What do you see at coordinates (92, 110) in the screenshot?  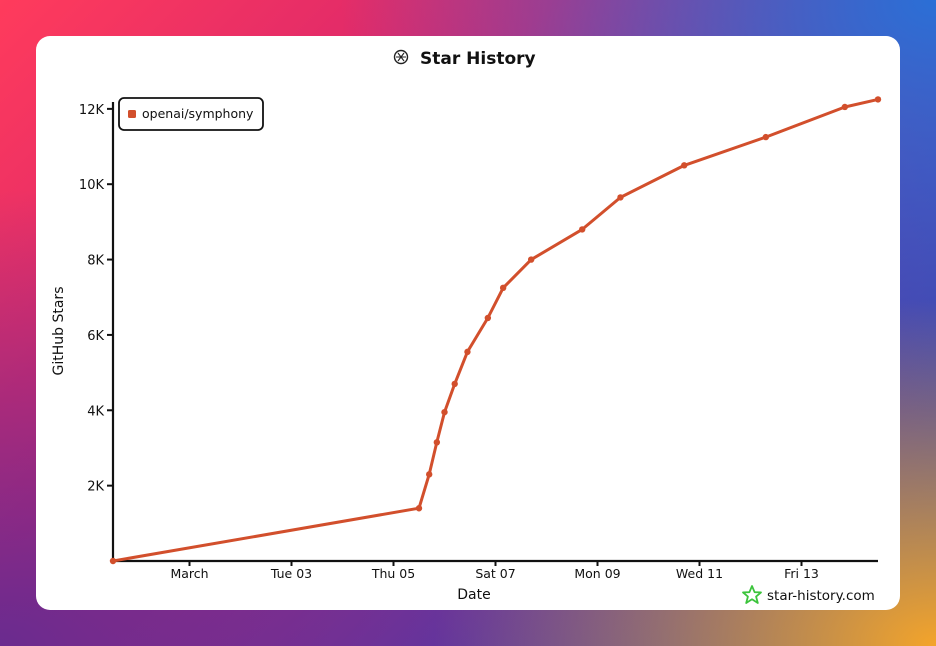 I see `y-tick-label-5: 12K` at bounding box center [92, 110].